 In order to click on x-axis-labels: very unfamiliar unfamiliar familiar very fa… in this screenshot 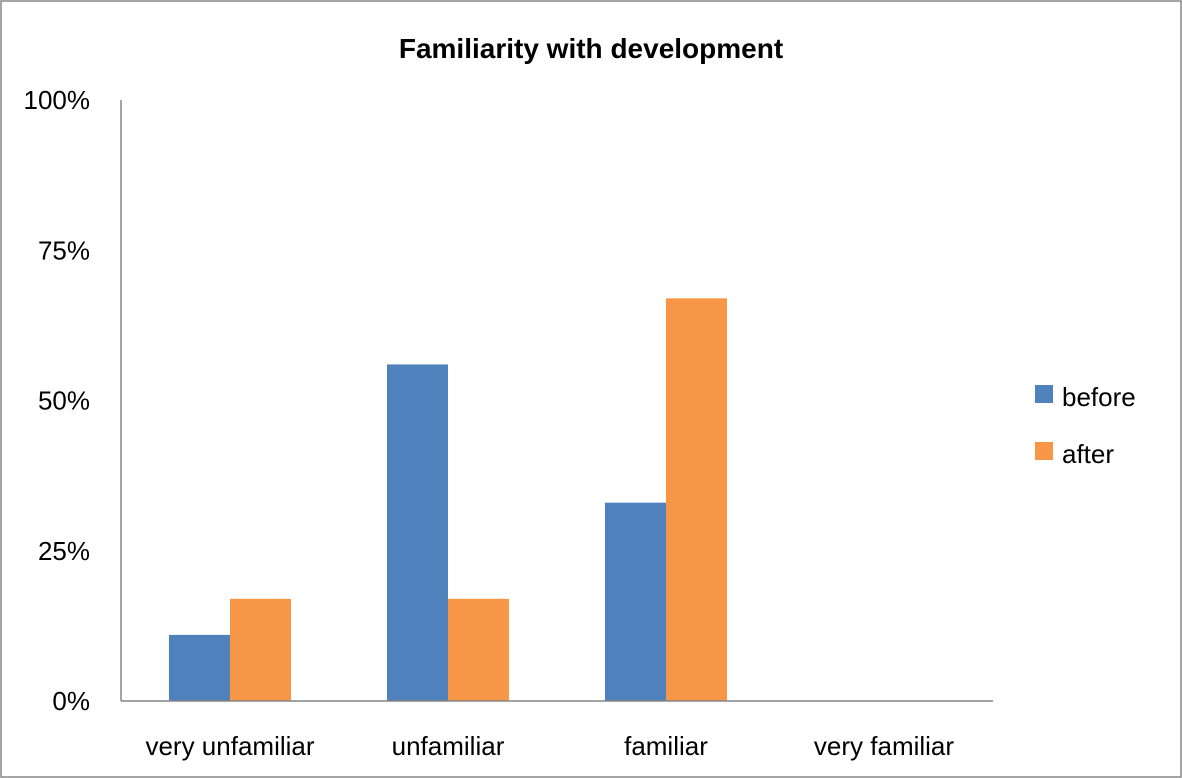, I will do `click(549, 746)`.